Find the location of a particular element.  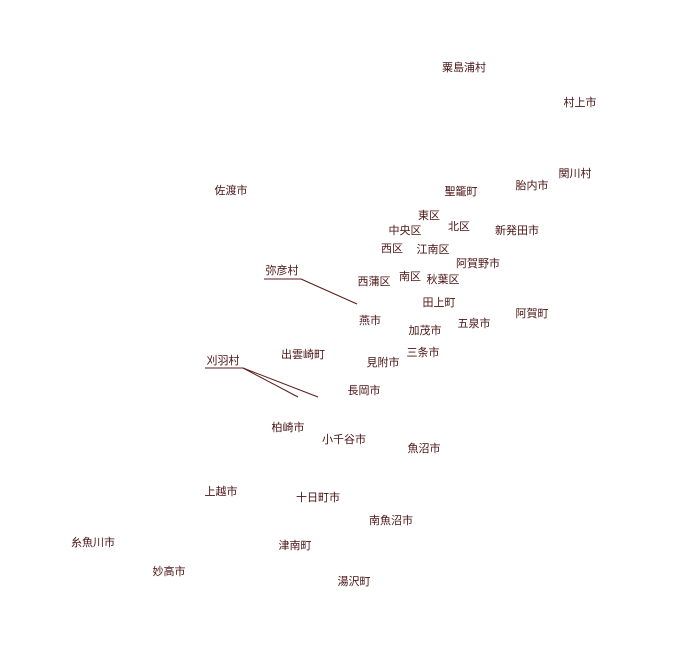

place-label: 阿賀町 is located at coordinates (532, 313).